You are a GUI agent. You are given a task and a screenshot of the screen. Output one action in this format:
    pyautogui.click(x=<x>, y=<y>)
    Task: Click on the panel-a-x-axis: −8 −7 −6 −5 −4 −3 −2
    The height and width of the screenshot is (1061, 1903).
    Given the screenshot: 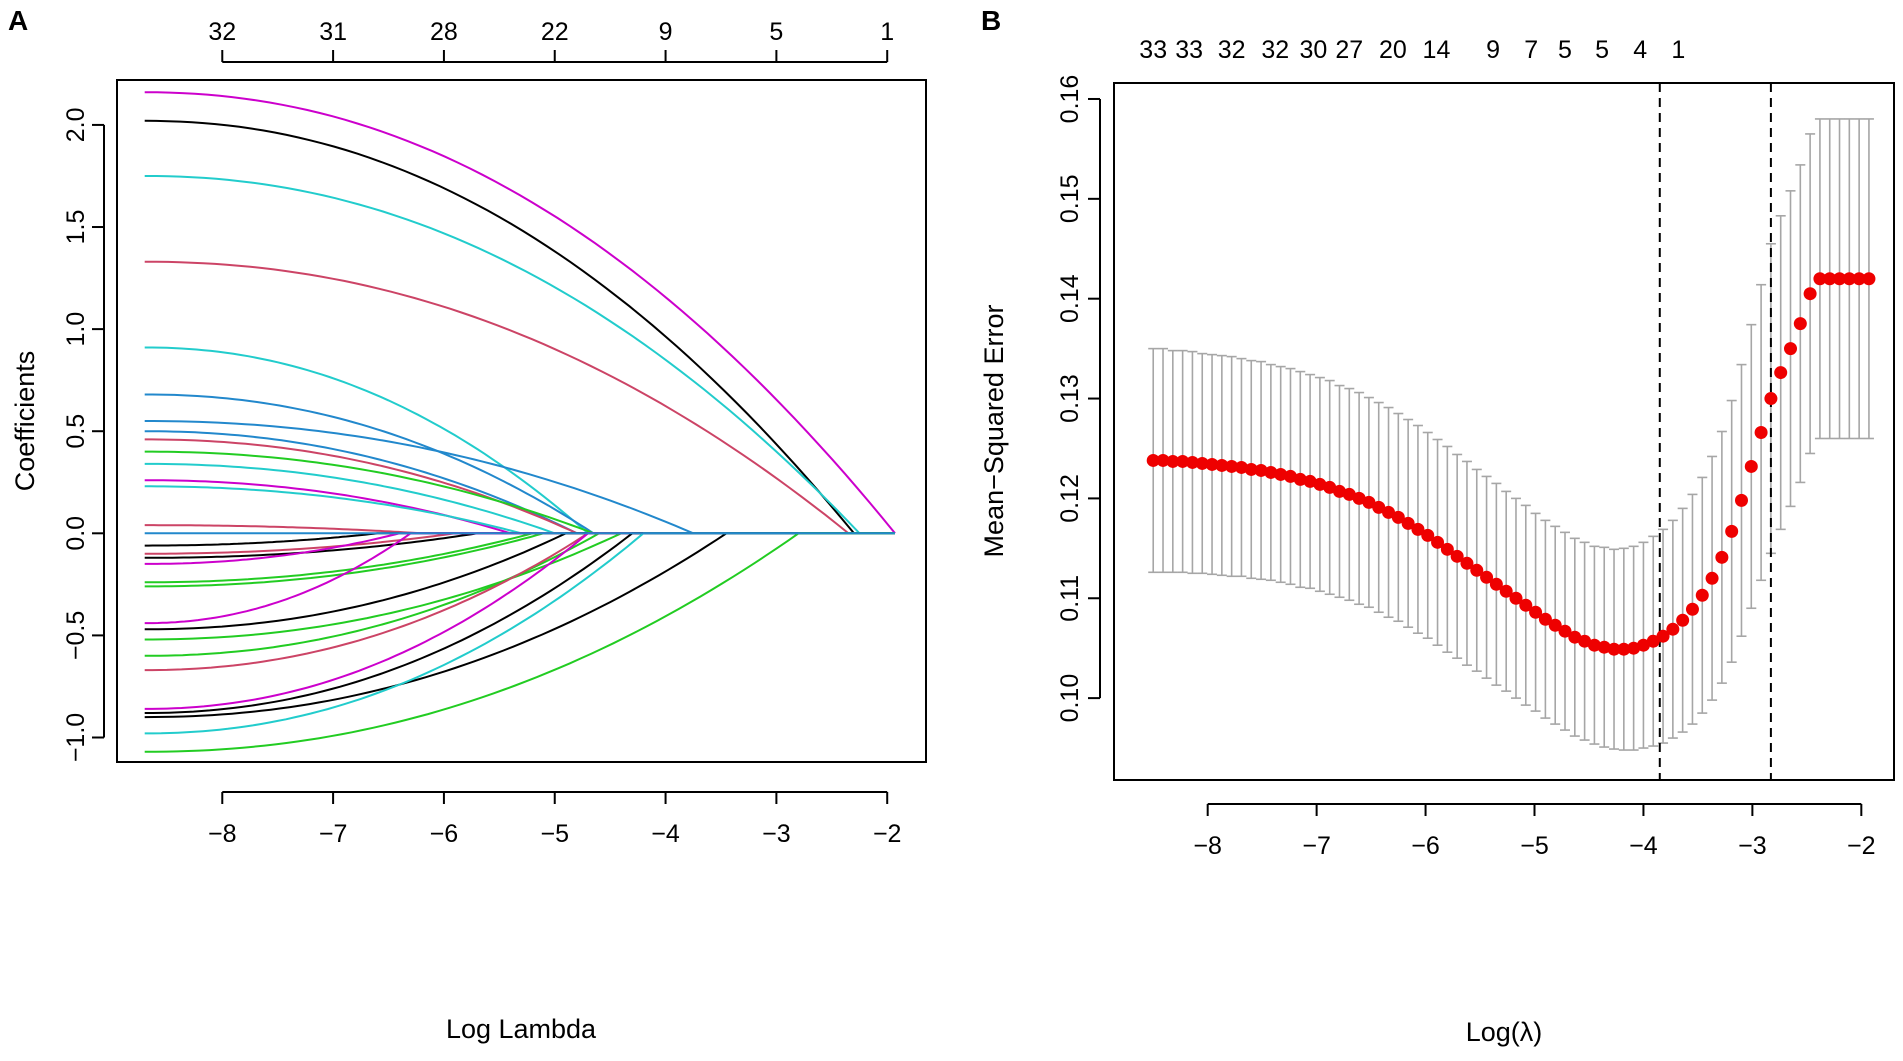 What is the action you would take?
    pyautogui.click(x=555, y=819)
    